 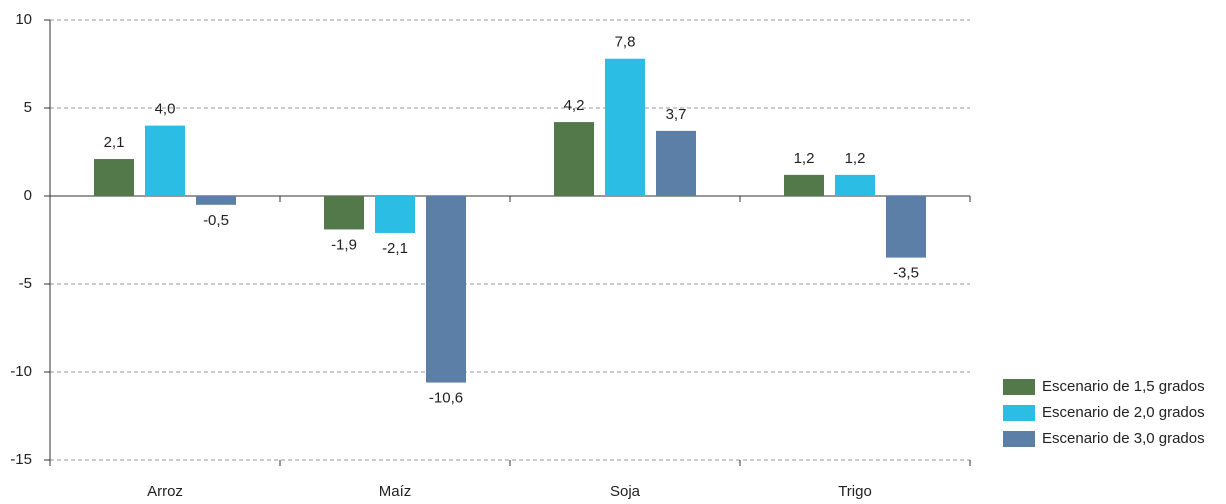 What do you see at coordinates (165, 491) in the screenshot?
I see `x-tick-label: Arroz` at bounding box center [165, 491].